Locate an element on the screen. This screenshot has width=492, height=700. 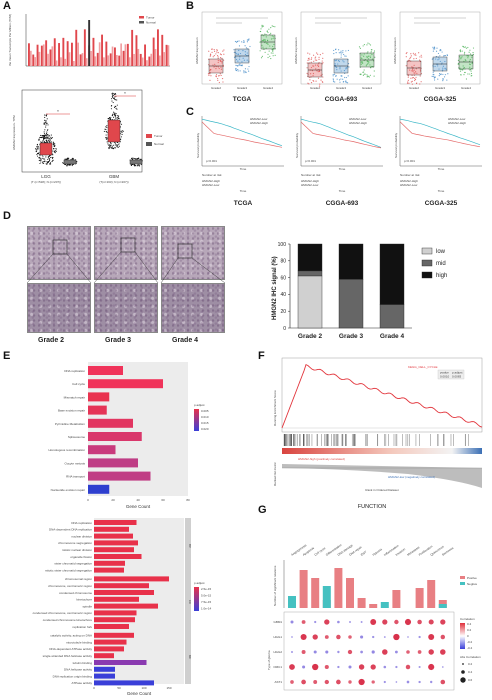
function-bar-ylabel: Number of significant relations is located at coordinates (275, 585).